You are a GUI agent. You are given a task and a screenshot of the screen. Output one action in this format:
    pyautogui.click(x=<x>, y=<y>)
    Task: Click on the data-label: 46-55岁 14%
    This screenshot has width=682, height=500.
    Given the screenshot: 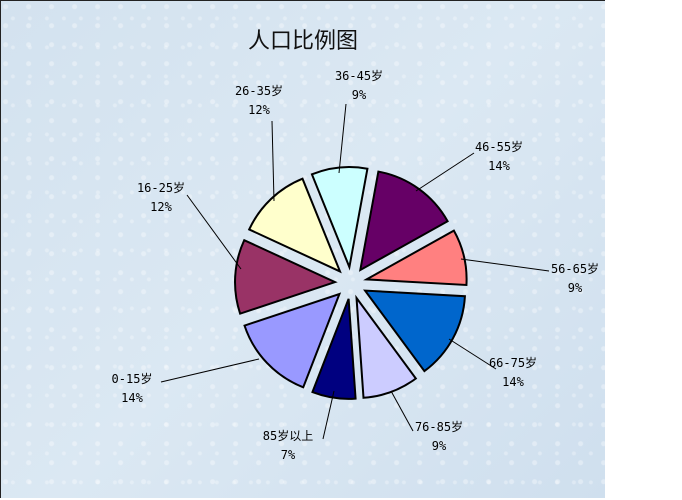 What is the action you would take?
    pyautogui.click(x=499, y=157)
    